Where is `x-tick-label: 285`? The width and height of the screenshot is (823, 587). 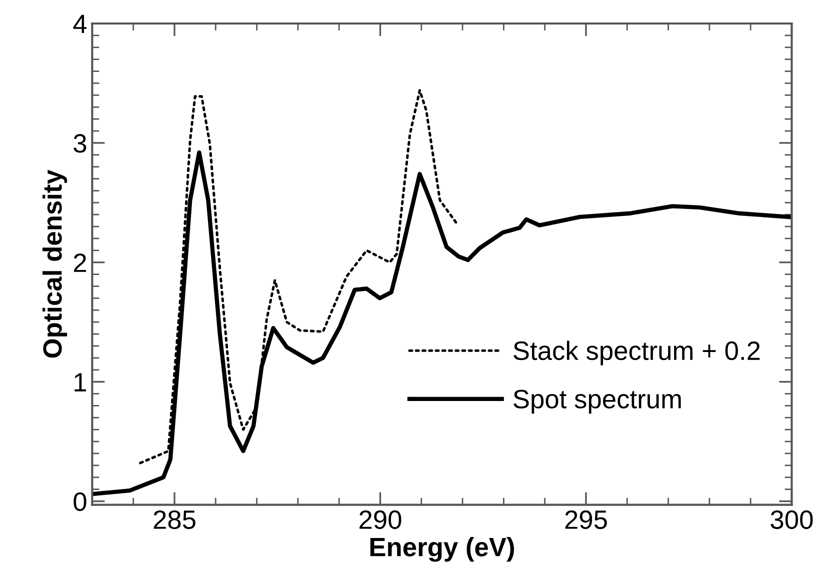
x-tick-label: 285 is located at coordinates (175, 520).